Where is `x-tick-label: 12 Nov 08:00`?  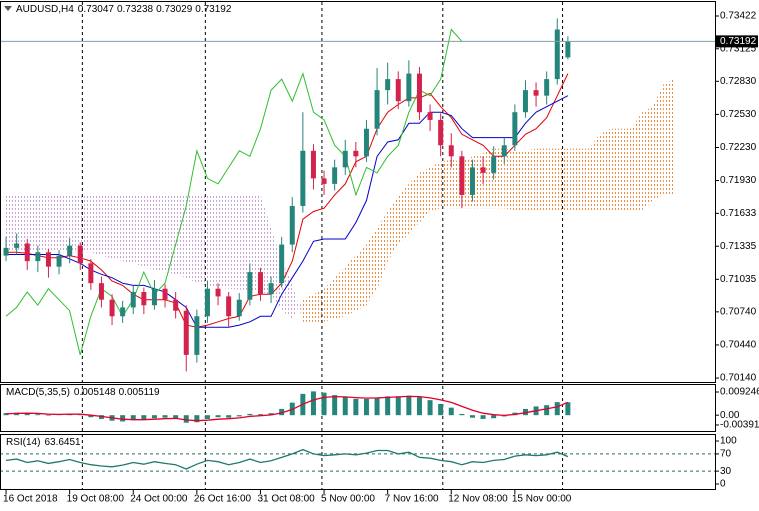 x-tick-label: 12 Nov 08:00 is located at coordinates (478, 499).